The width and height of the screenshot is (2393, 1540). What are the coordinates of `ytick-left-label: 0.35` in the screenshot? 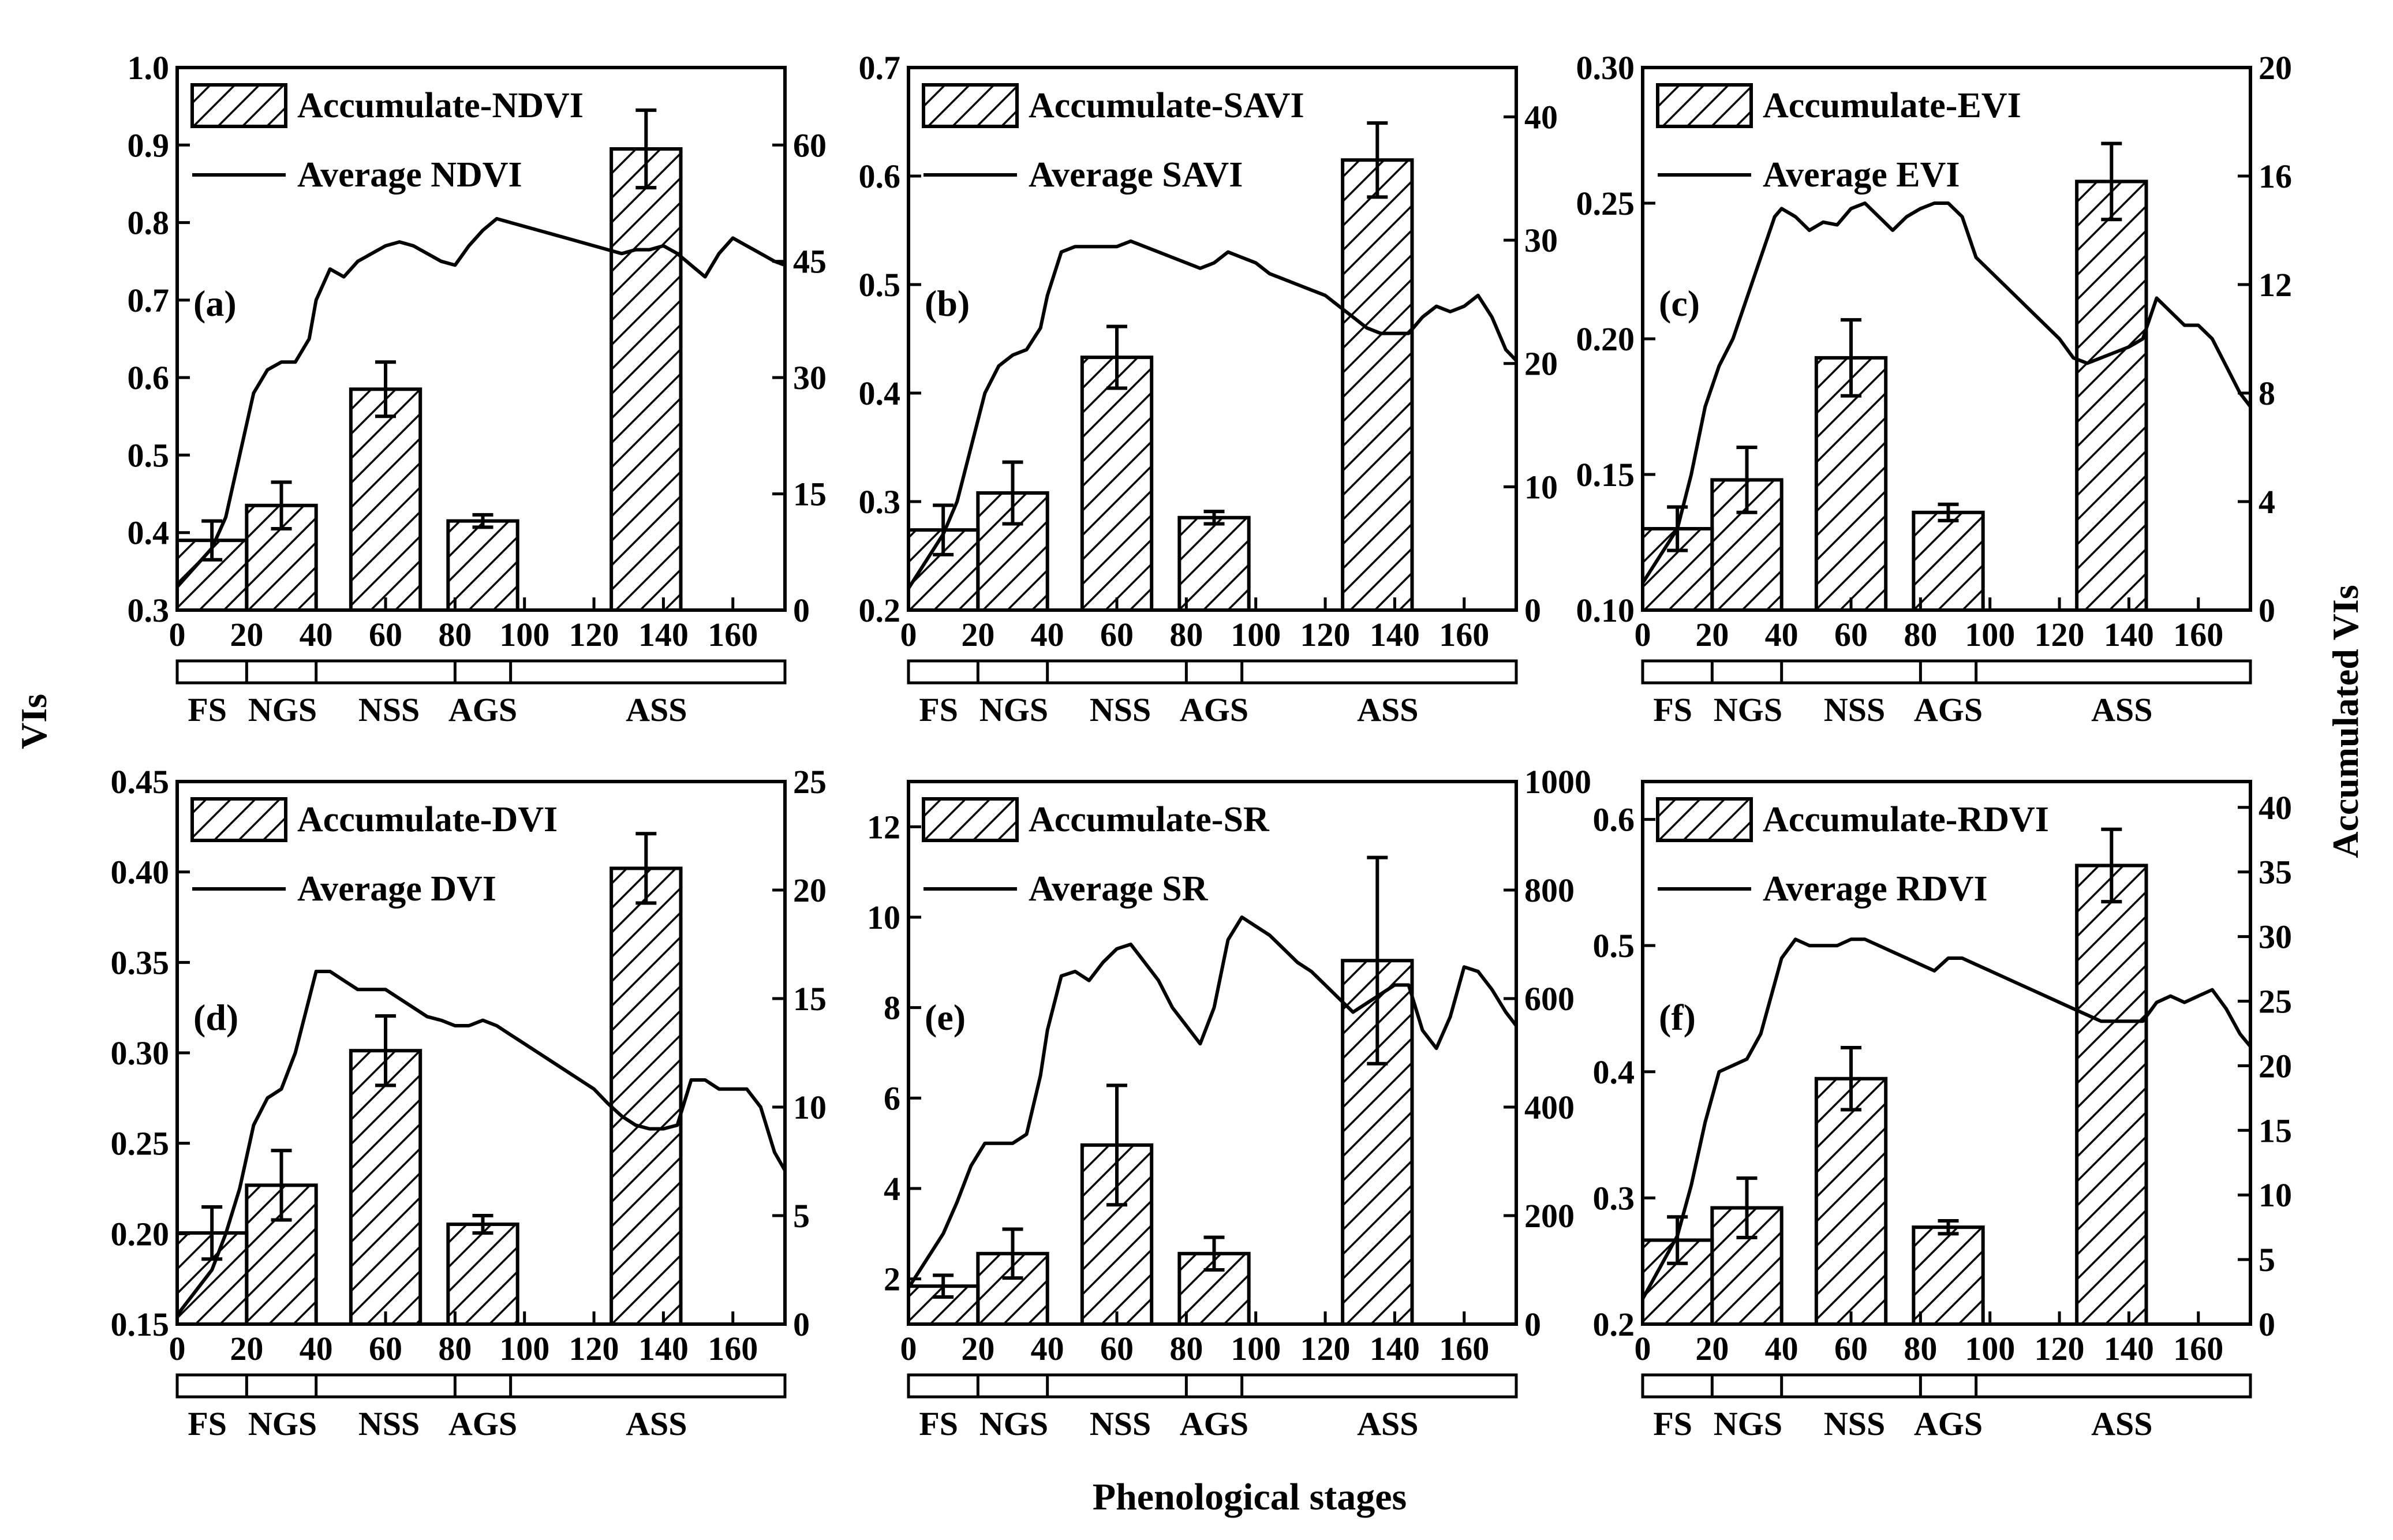 It's located at (140, 963).